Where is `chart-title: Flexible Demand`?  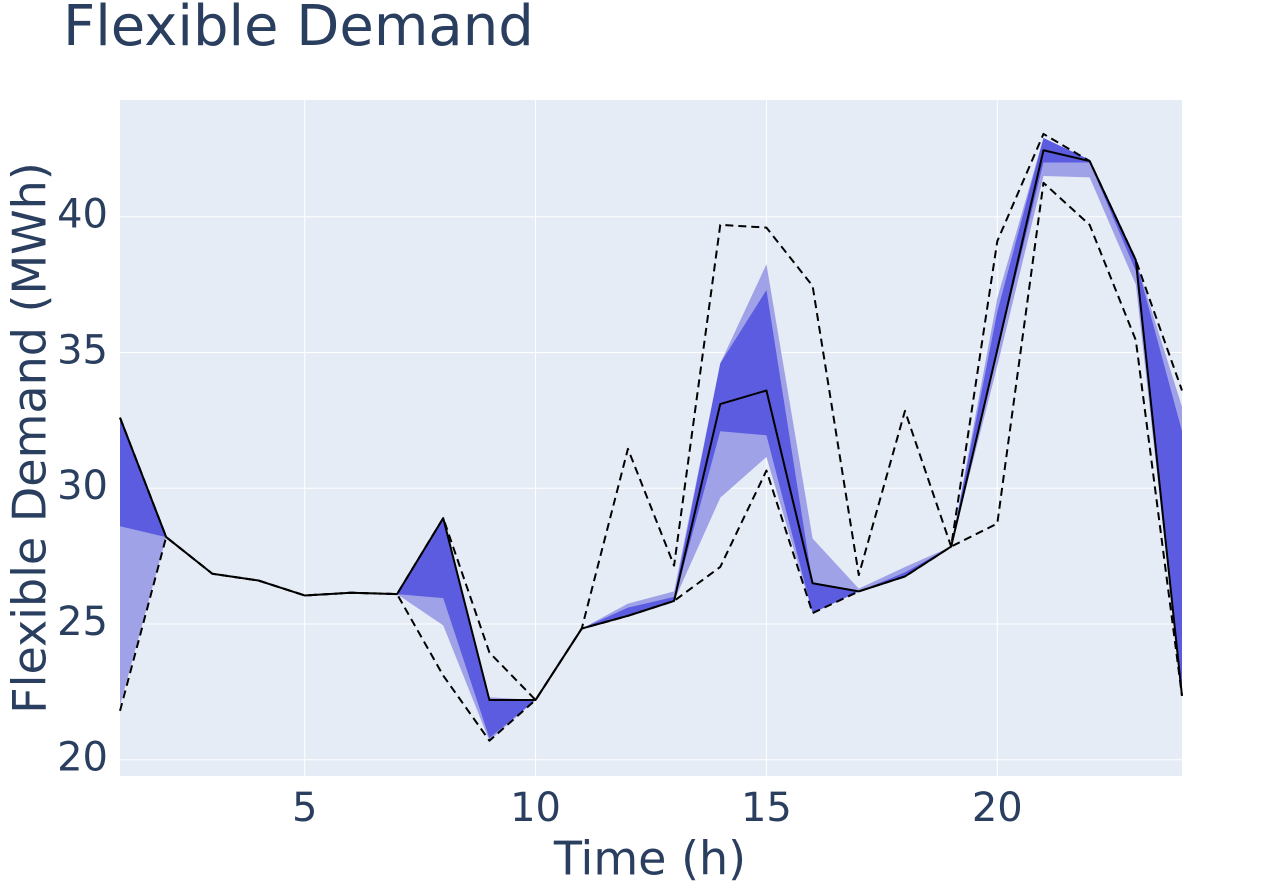
chart-title: Flexible Demand is located at coordinates (298, 29).